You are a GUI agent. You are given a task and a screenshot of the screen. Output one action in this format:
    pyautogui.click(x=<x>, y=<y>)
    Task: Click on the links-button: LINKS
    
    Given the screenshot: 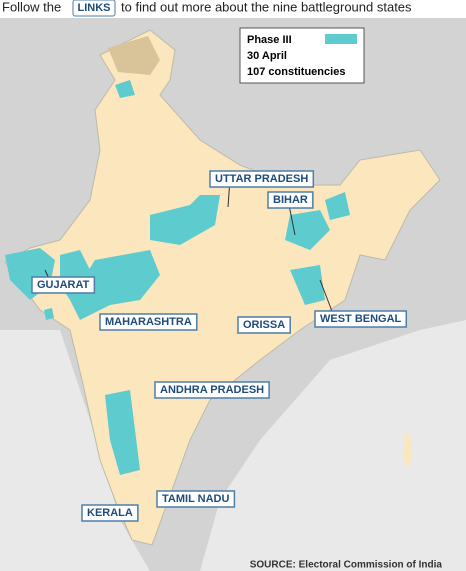 What is the action you would take?
    pyautogui.click(x=94, y=8)
    